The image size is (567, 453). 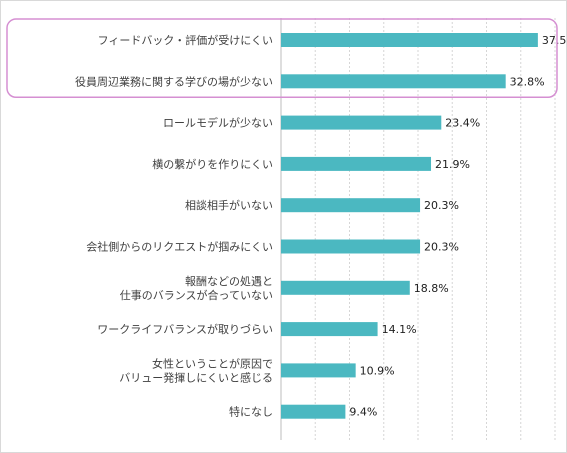 I want to click on category-label: 相談相手がいない, so click(x=229, y=205).